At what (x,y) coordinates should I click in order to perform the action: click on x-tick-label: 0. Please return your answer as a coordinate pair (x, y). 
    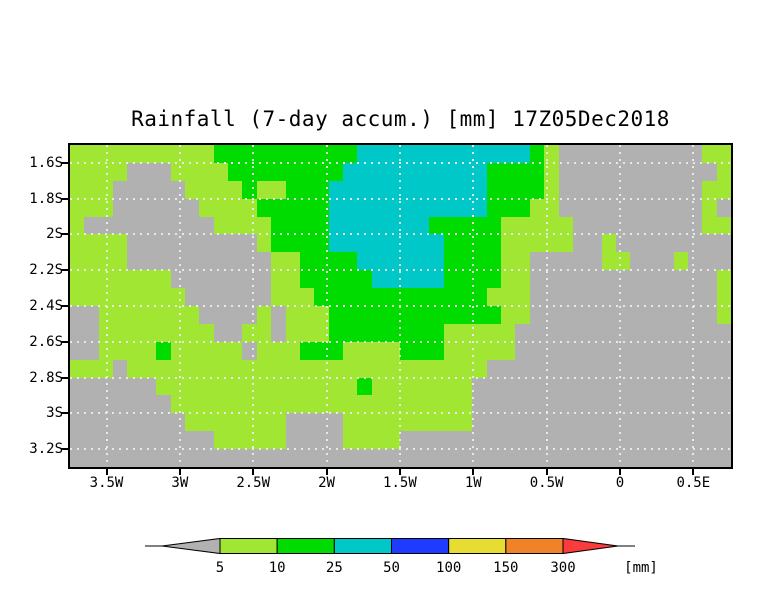
    Looking at the image, I should click on (620, 483).